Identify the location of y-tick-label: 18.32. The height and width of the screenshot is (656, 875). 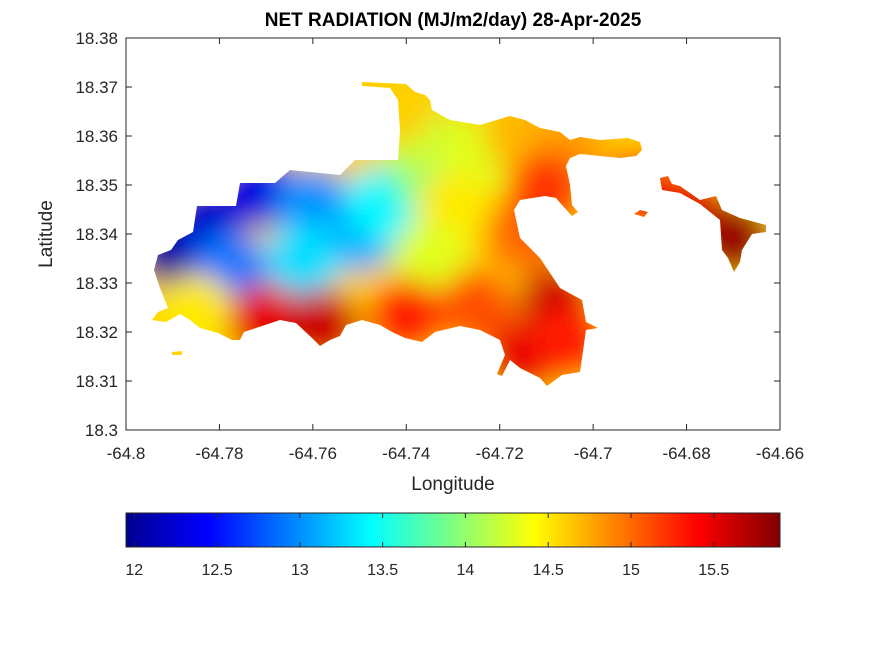
(96, 332).